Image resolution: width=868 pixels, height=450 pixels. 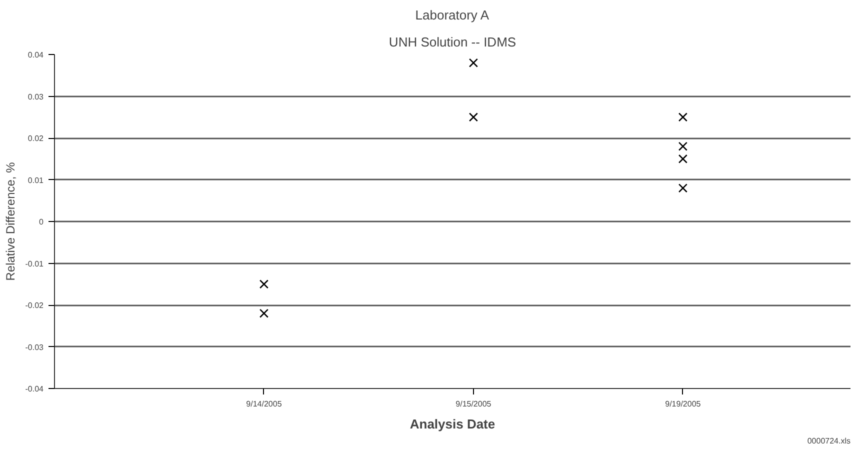 What do you see at coordinates (36, 138) in the screenshot?
I see `y-tick-label: 0.02` at bounding box center [36, 138].